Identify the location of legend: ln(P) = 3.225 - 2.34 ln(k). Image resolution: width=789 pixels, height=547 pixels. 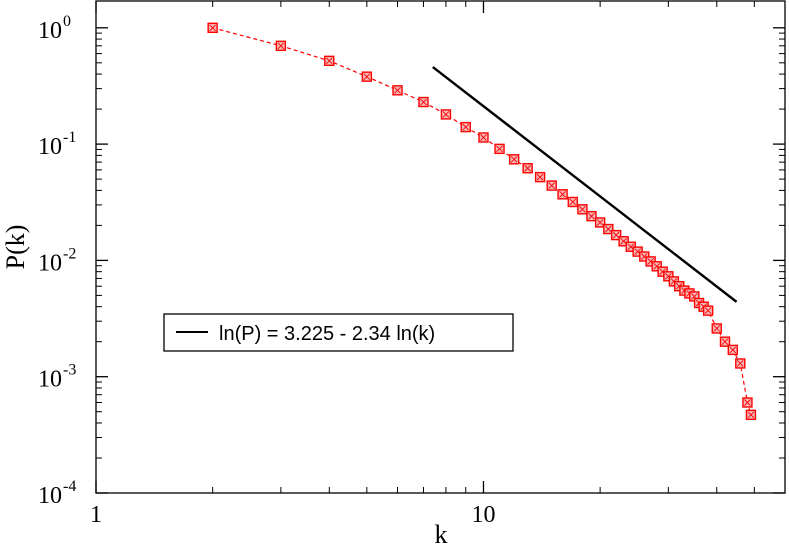
(338, 332).